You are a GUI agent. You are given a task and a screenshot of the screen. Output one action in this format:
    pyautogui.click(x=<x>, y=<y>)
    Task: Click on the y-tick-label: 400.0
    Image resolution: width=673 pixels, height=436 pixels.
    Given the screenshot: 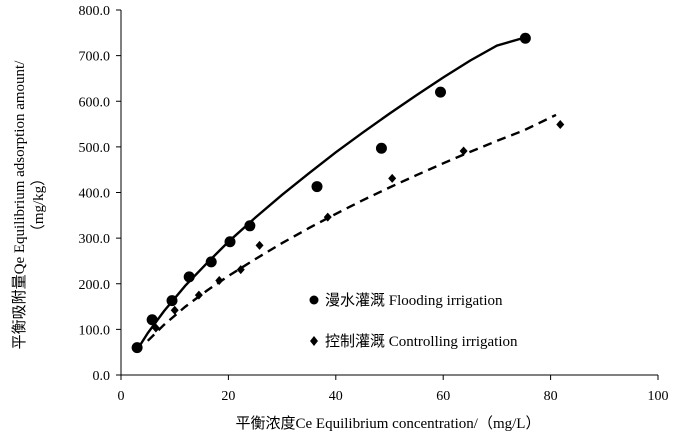 What is the action you would take?
    pyautogui.click(x=95, y=194)
    